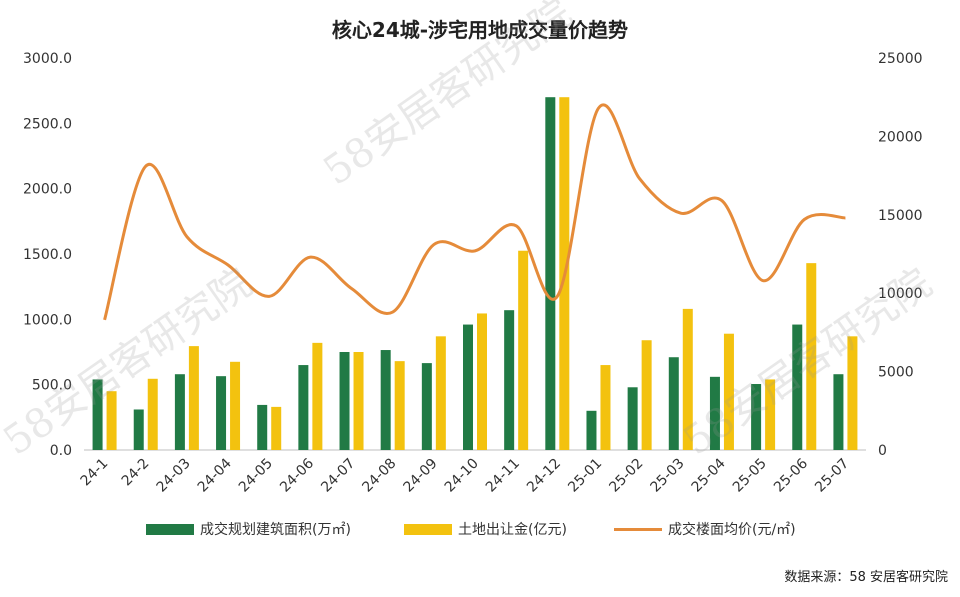 The image size is (960, 597). Describe the element at coordinates (297, 475) in the screenshot. I see `x-tick-label: 24-06` at that location.